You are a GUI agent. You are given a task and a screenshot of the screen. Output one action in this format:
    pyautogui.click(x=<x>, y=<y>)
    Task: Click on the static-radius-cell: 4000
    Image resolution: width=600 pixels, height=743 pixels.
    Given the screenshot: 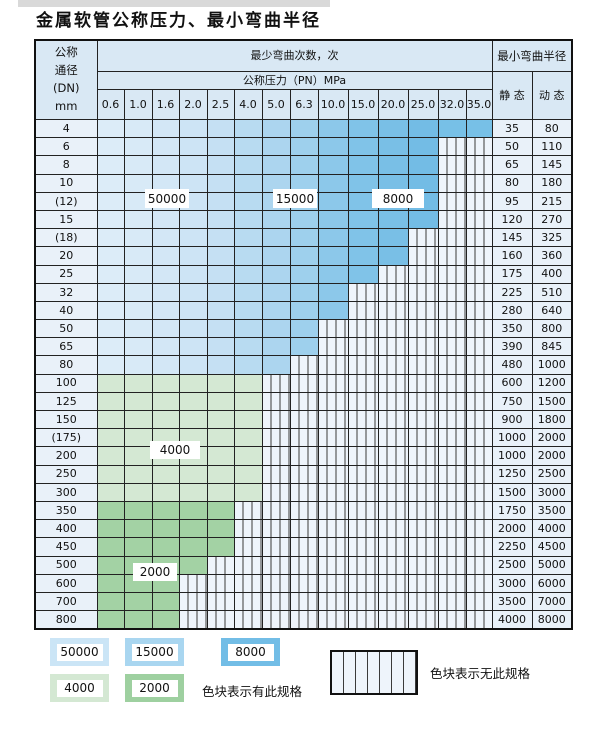 What is the action you would take?
    pyautogui.click(x=512, y=620)
    